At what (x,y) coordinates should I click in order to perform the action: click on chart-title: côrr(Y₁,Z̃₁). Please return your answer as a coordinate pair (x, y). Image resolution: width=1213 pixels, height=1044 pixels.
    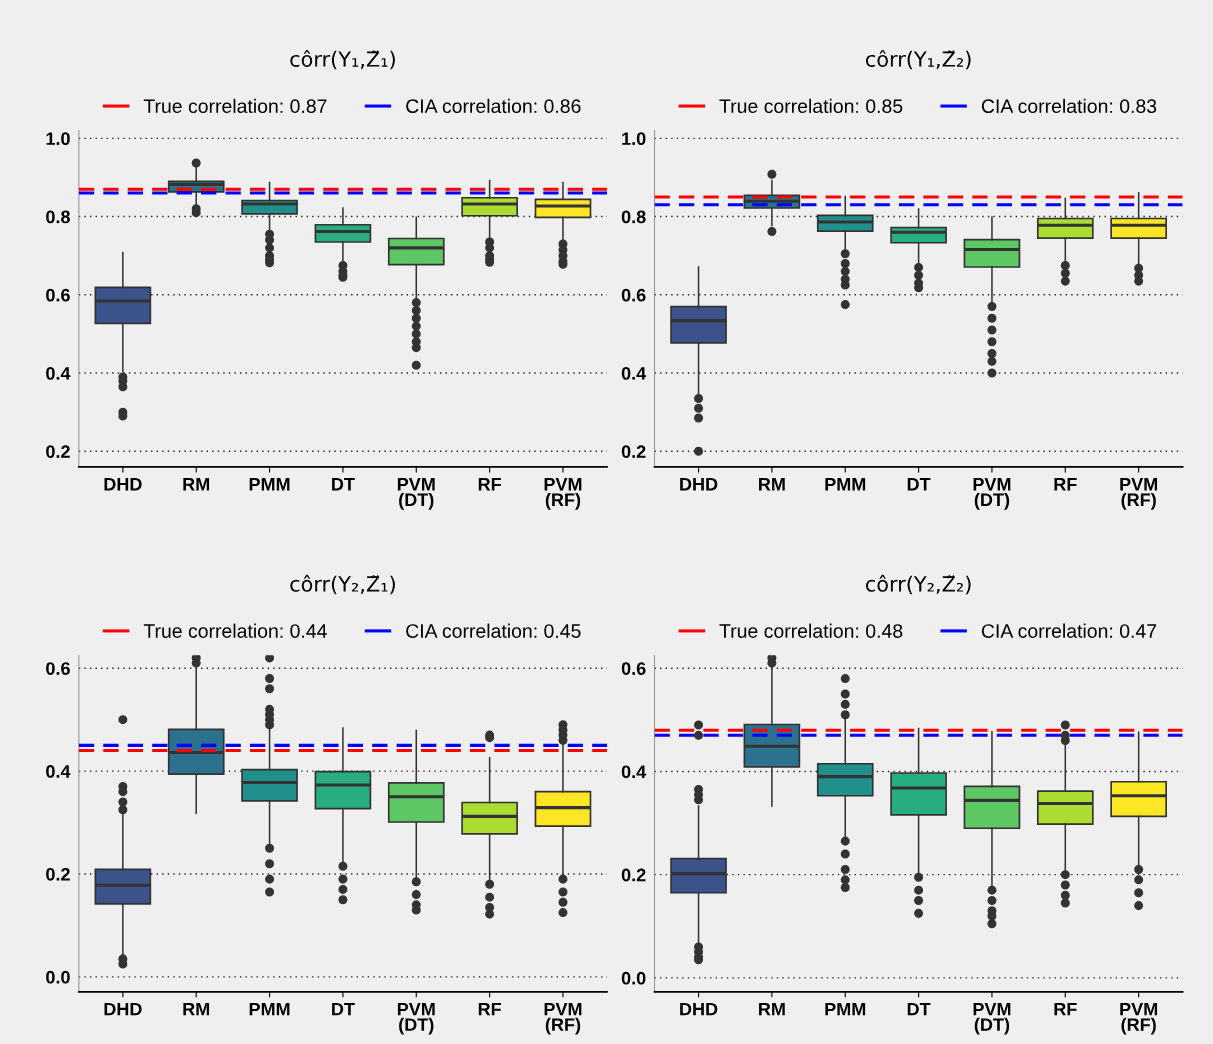
    Looking at the image, I should click on (342, 59).